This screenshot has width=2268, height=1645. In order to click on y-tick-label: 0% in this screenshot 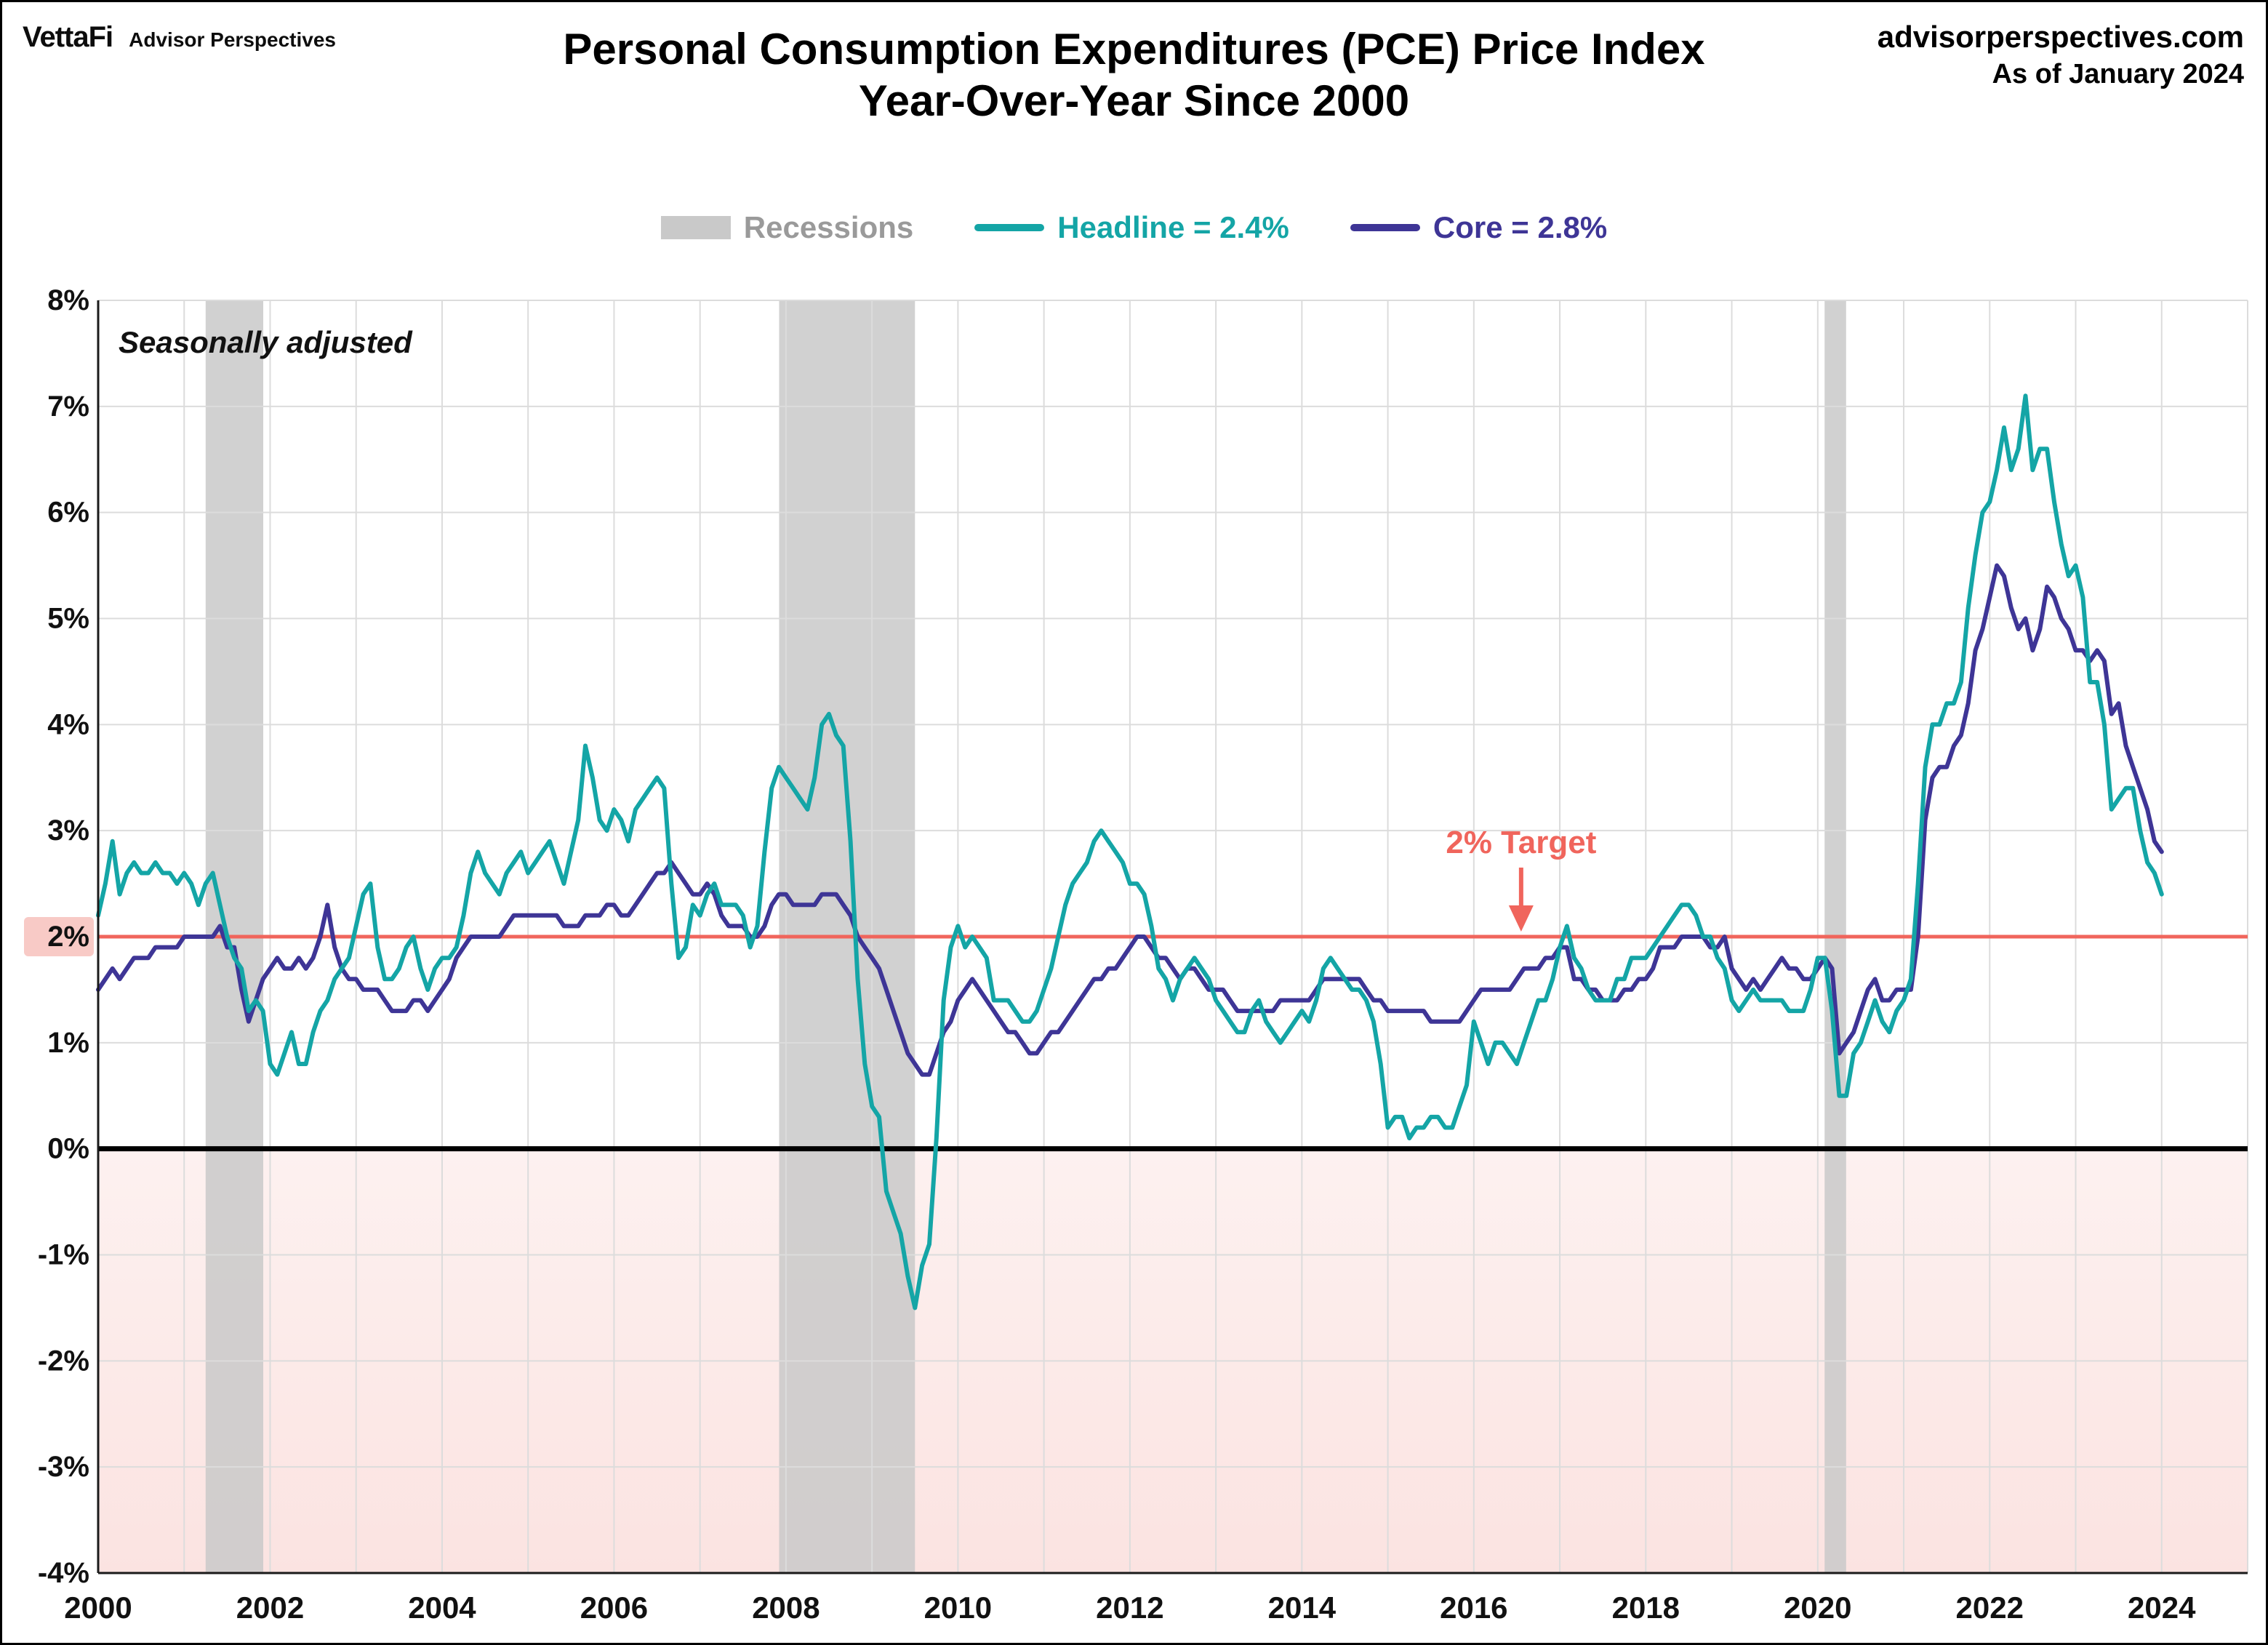, I will do `click(68, 1149)`.